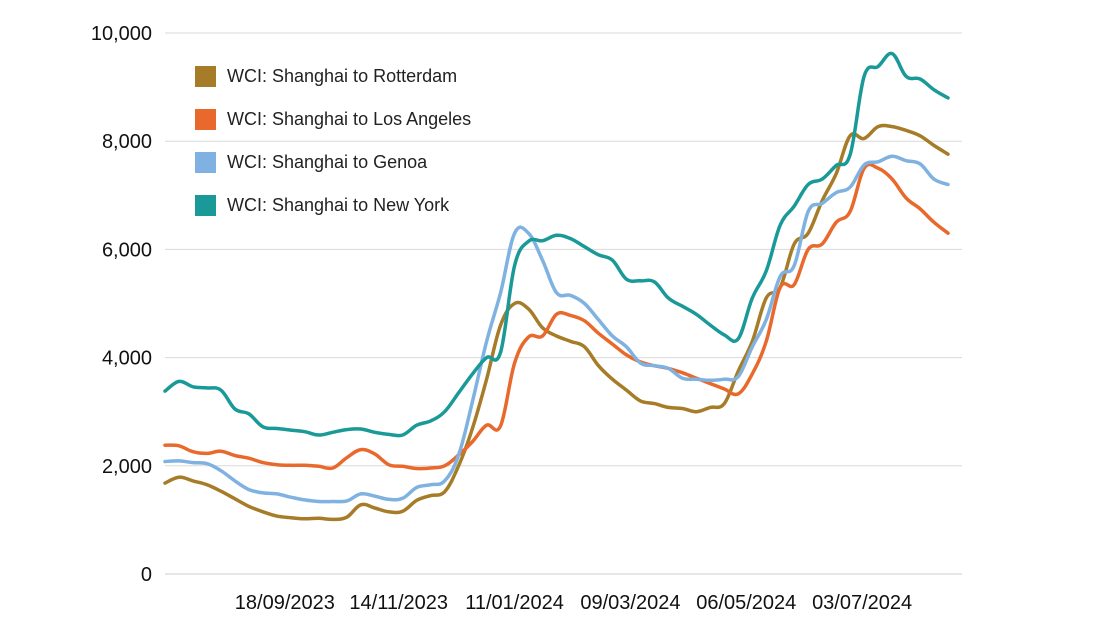 The width and height of the screenshot is (1114, 636). I want to click on legend-item: WCI: Shanghai to New York, so click(322, 205).